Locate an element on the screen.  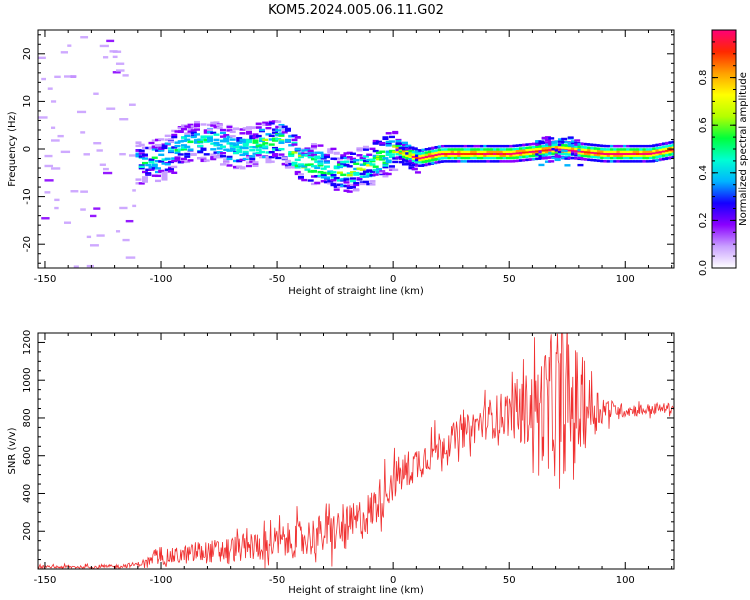
spectrogram-x-tick-label: -150 is located at coordinates (45, 279).